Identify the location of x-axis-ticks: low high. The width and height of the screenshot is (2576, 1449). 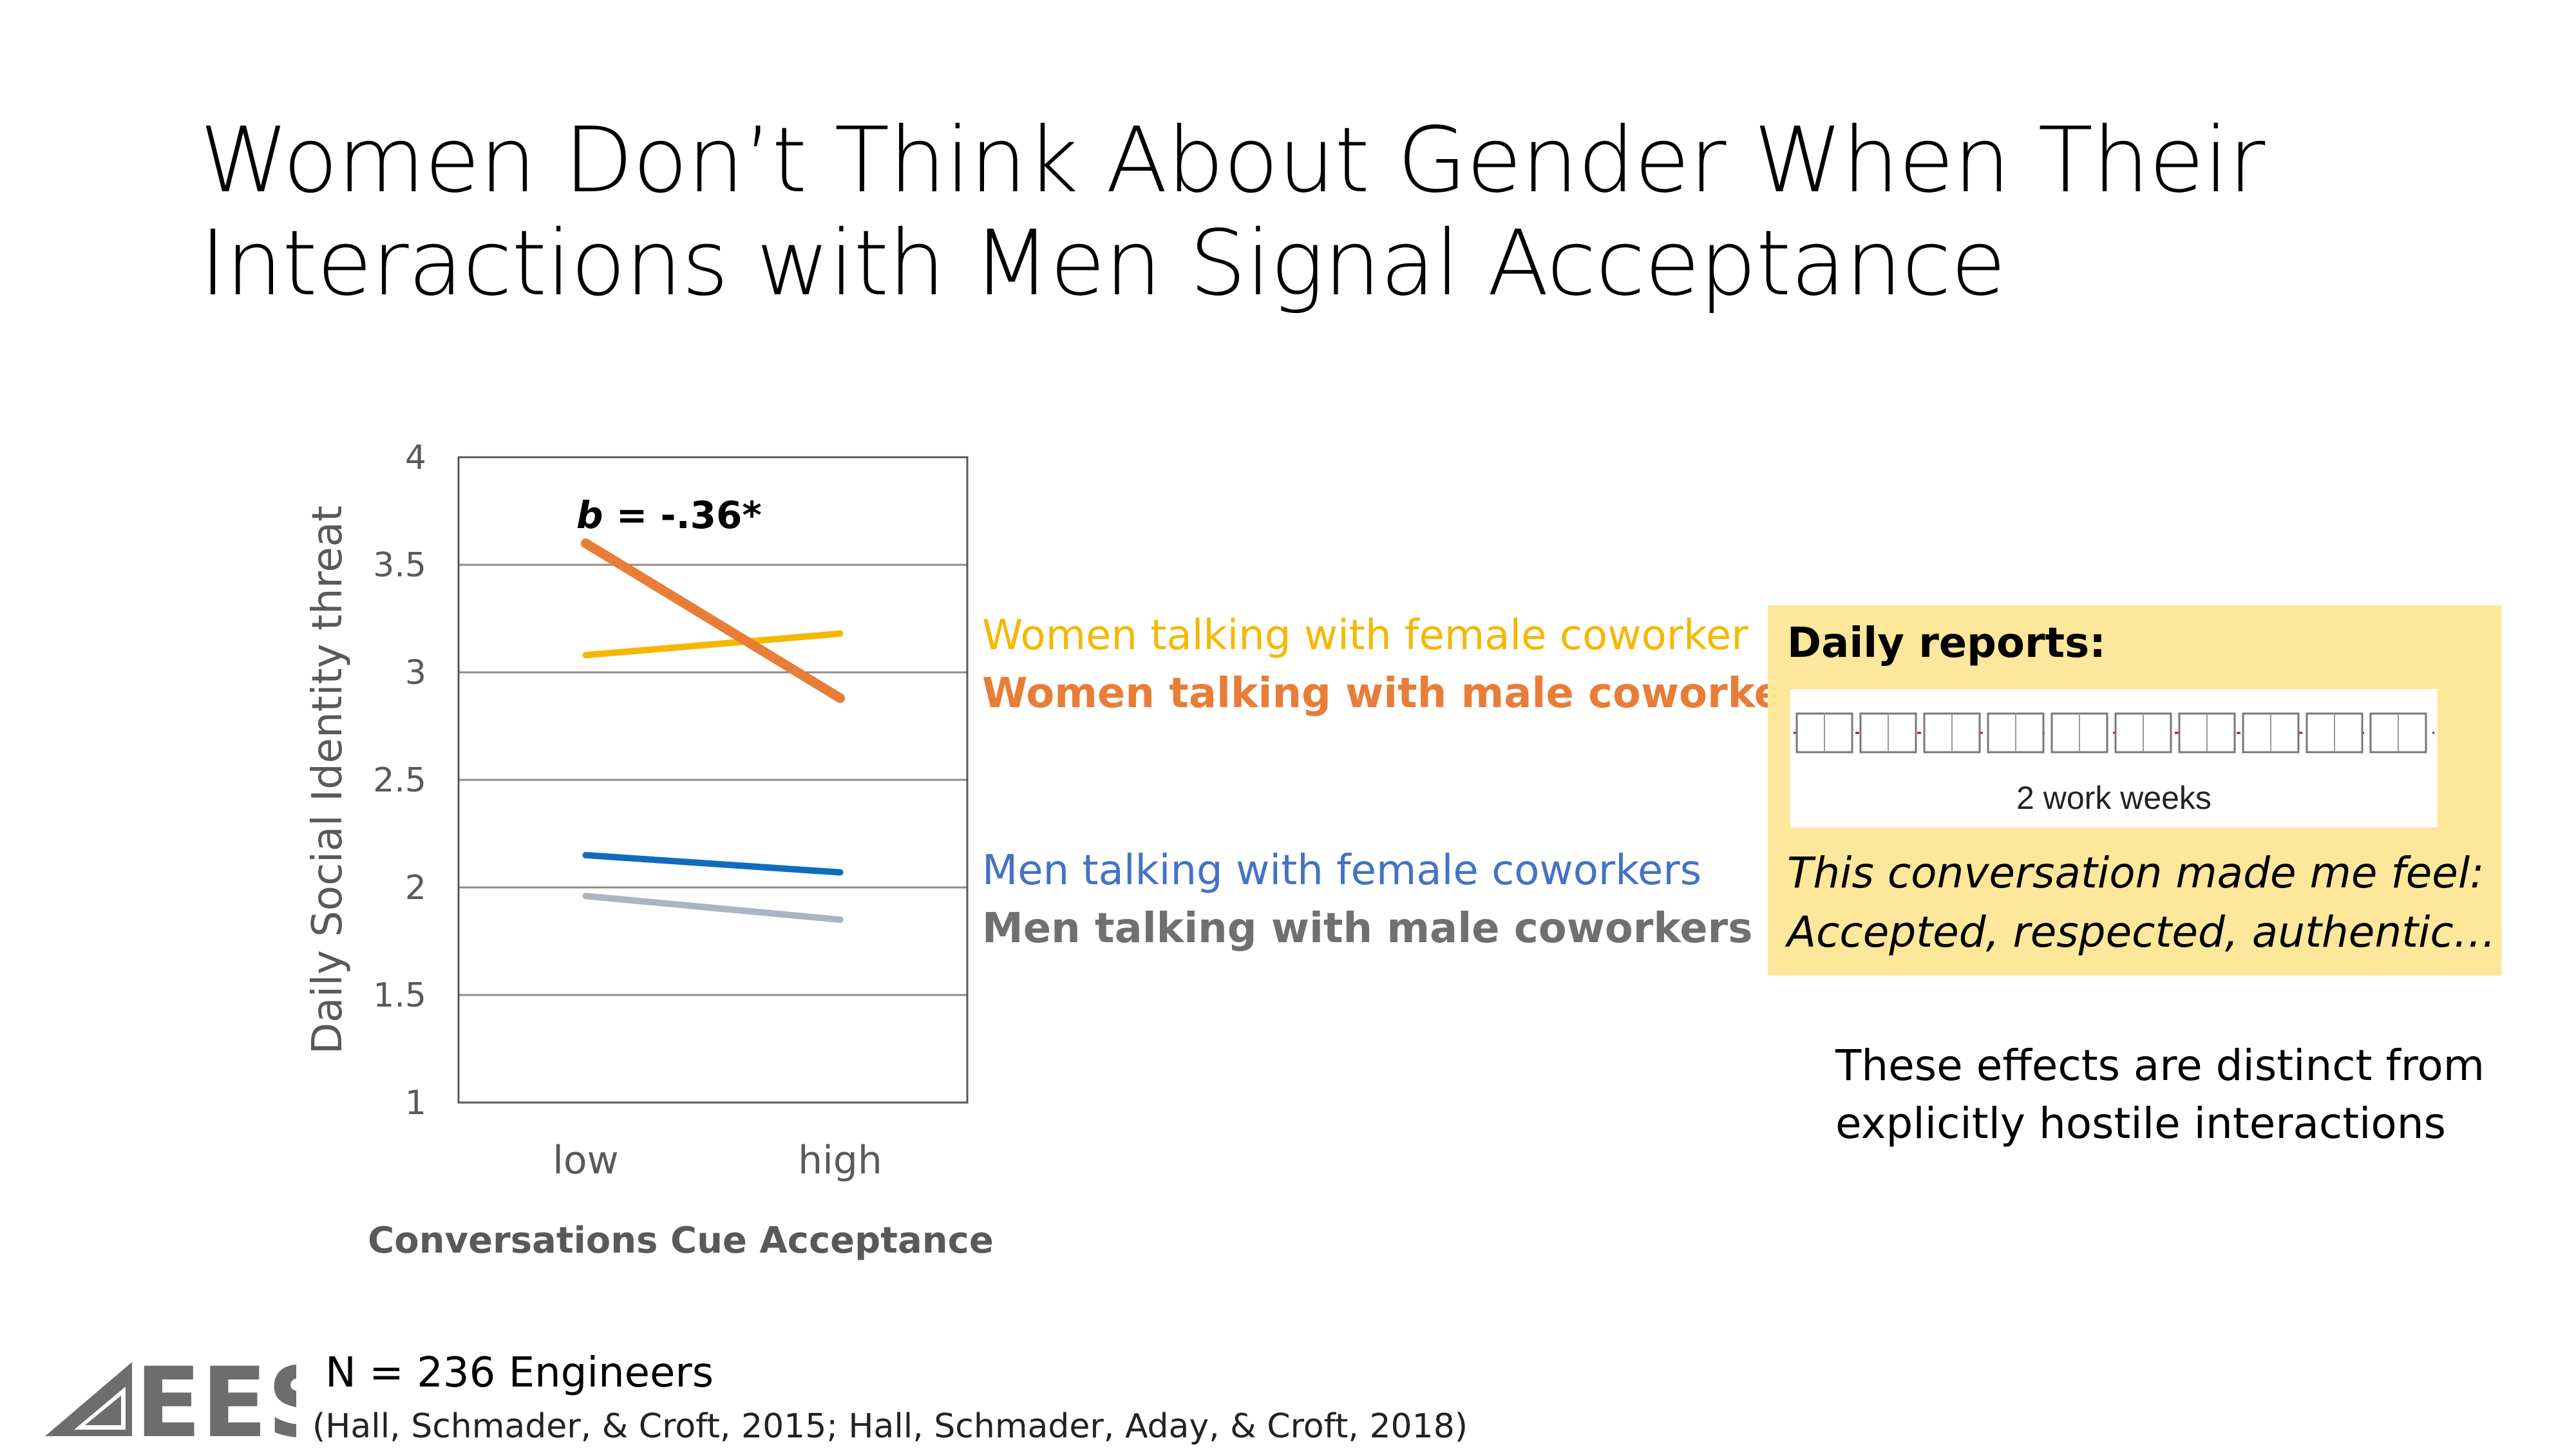
(717, 1160).